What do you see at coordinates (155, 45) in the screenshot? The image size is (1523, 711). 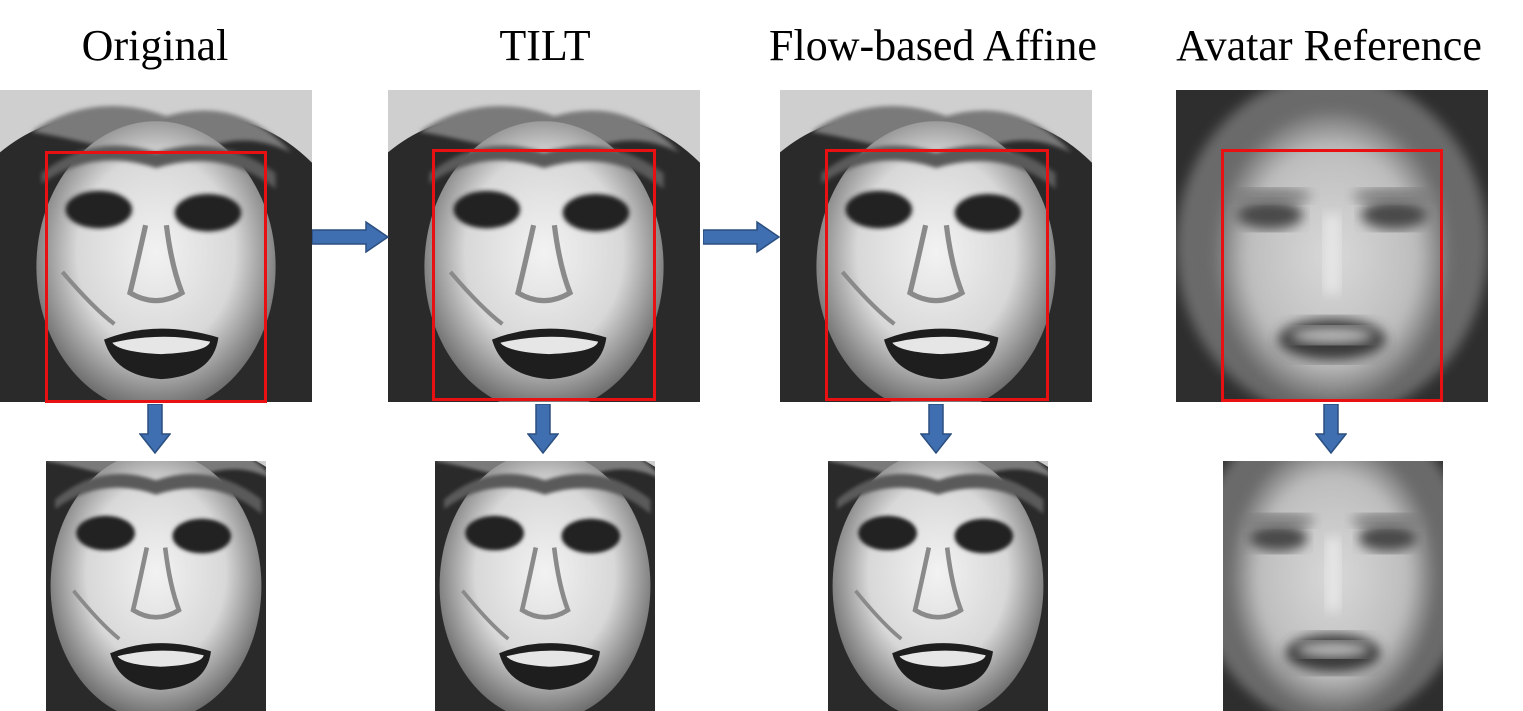 I see `title-original: Original` at bounding box center [155, 45].